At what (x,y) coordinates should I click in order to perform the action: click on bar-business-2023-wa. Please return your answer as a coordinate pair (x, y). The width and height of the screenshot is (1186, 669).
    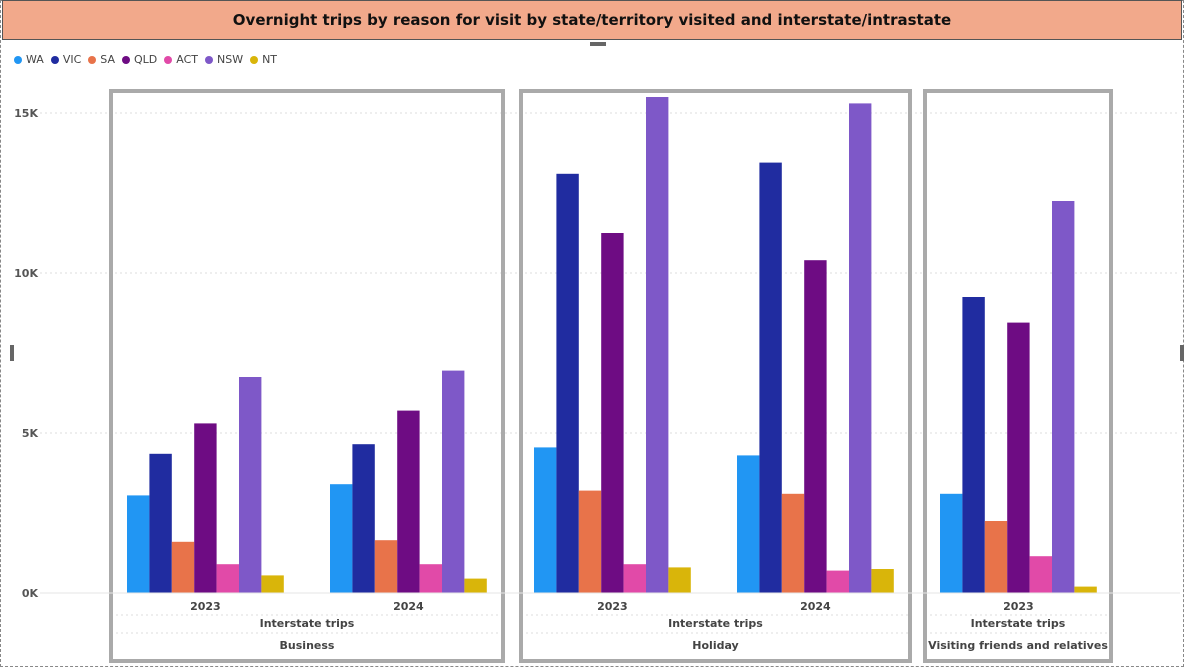
    Looking at the image, I should click on (138, 544).